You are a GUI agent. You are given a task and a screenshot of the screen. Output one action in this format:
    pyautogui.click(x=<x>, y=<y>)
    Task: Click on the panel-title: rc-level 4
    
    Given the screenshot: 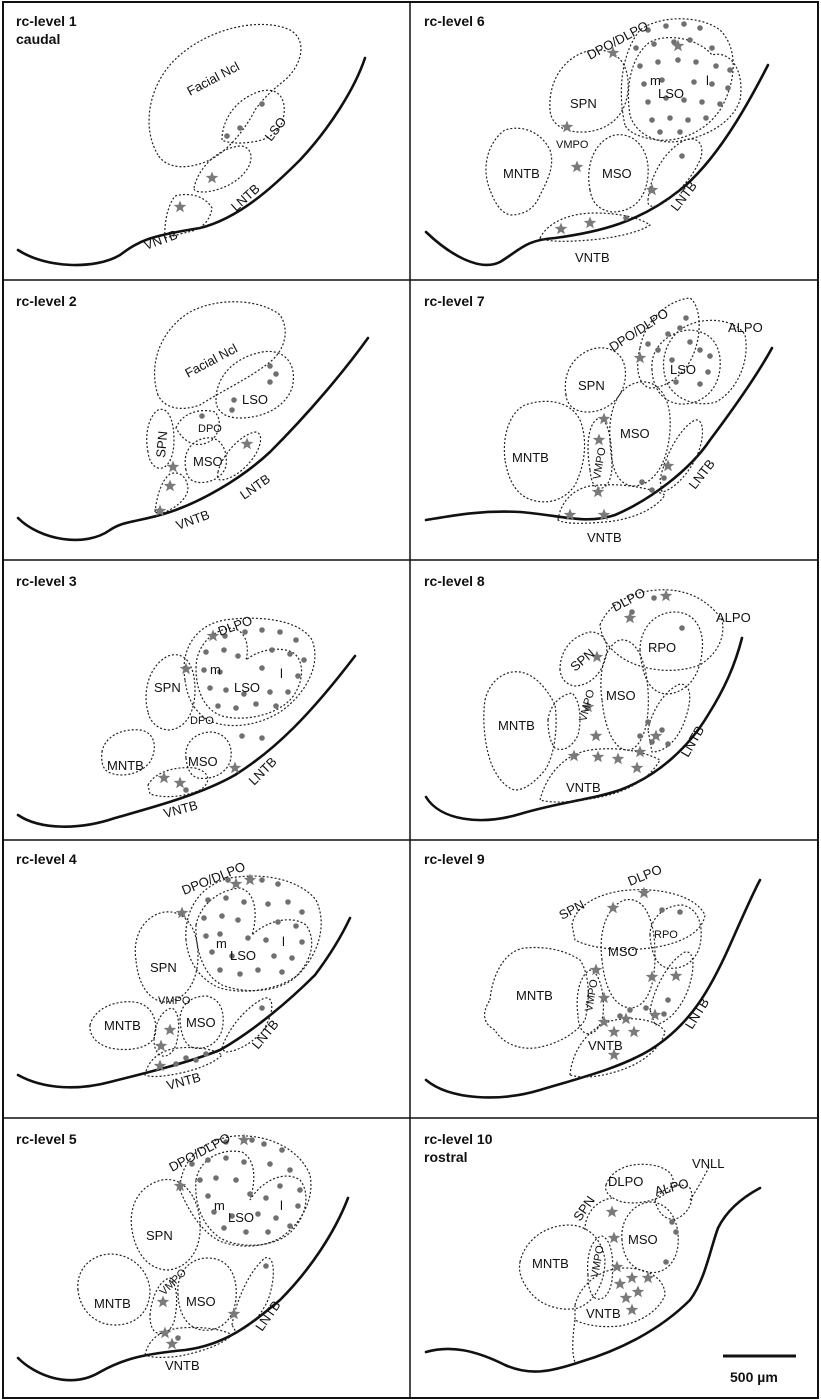 What is the action you would take?
    pyautogui.click(x=46, y=859)
    